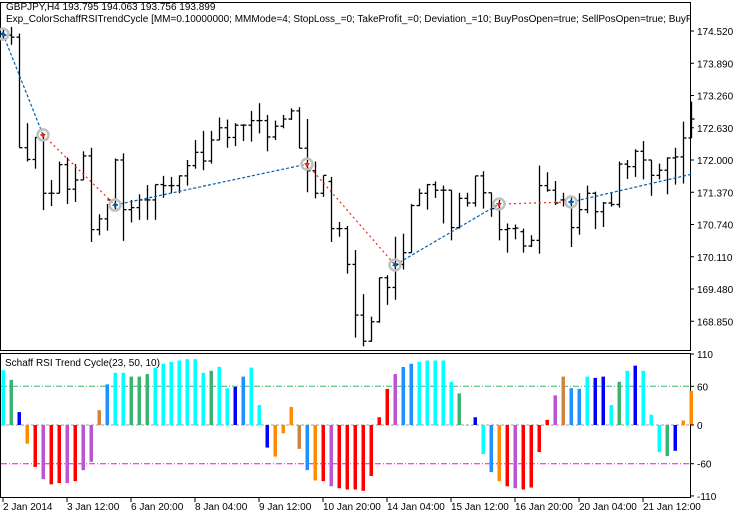  Describe the element at coordinates (285, 507) in the screenshot. I see `time-axis-label: 9 Jan 12:00` at that location.